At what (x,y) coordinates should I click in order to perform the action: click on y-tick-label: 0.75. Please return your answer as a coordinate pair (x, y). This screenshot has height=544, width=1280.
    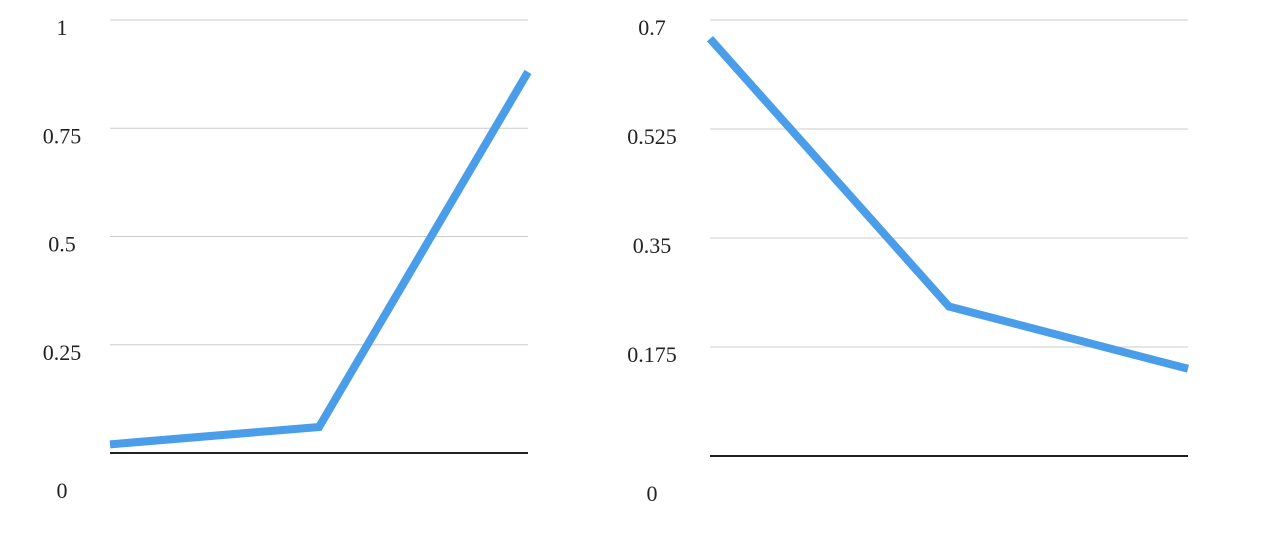
    Looking at the image, I should click on (62, 135).